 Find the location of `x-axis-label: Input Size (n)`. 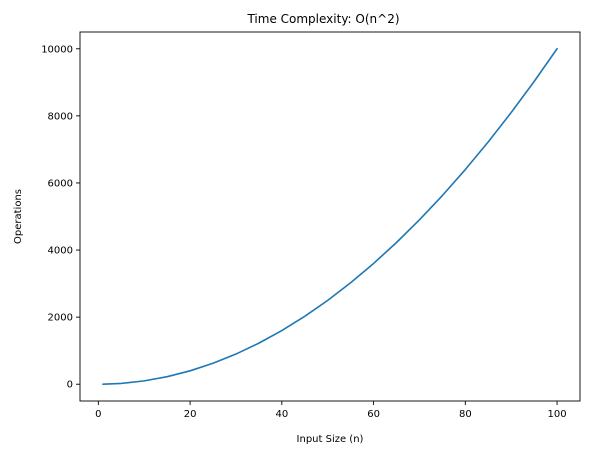

x-axis-label: Input Size (n) is located at coordinates (330, 439).